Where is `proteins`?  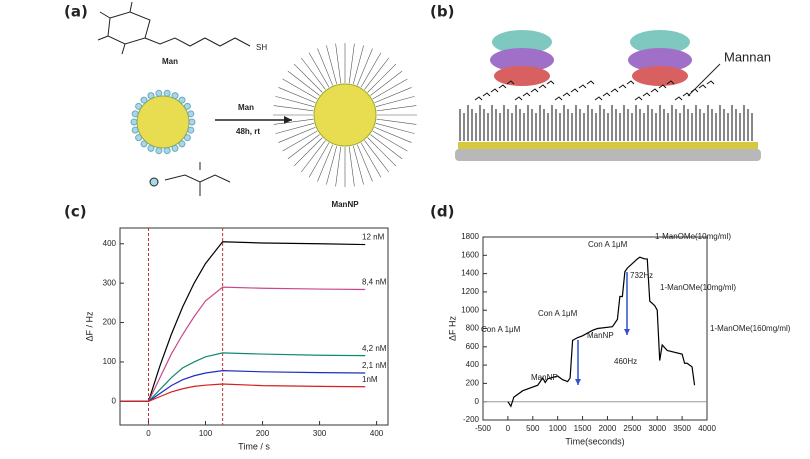
proteins is located at coordinates (591, 58).